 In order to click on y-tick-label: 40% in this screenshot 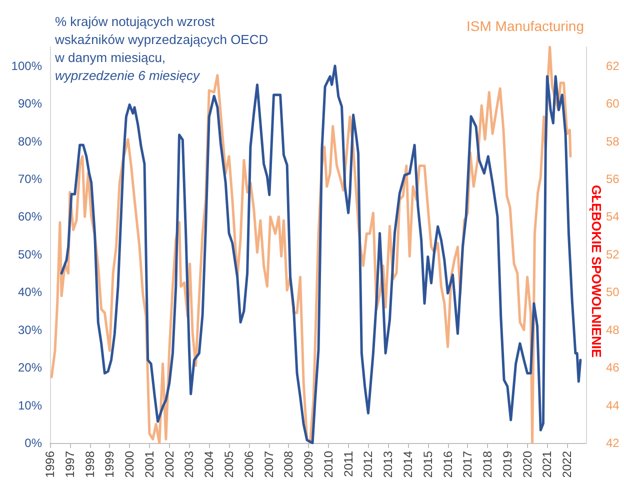, I will do `click(30, 292)`.